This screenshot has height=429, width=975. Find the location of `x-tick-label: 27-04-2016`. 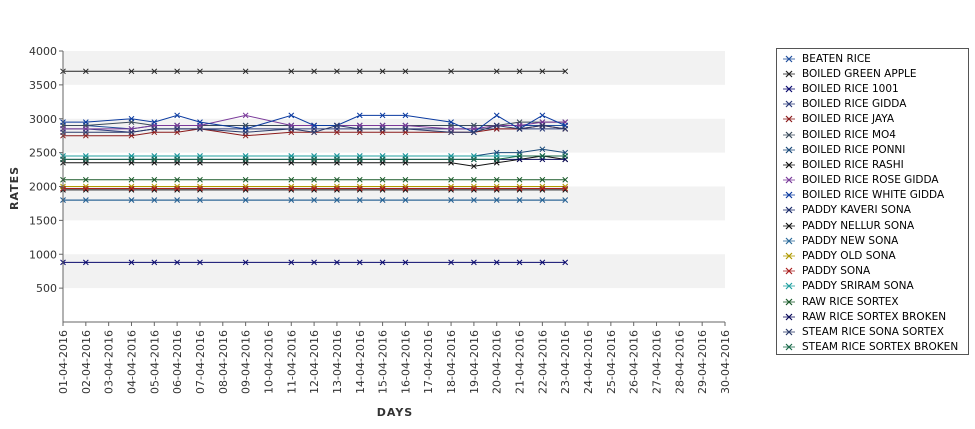

x-tick-label: 27-04-2016 is located at coordinates (657, 362).